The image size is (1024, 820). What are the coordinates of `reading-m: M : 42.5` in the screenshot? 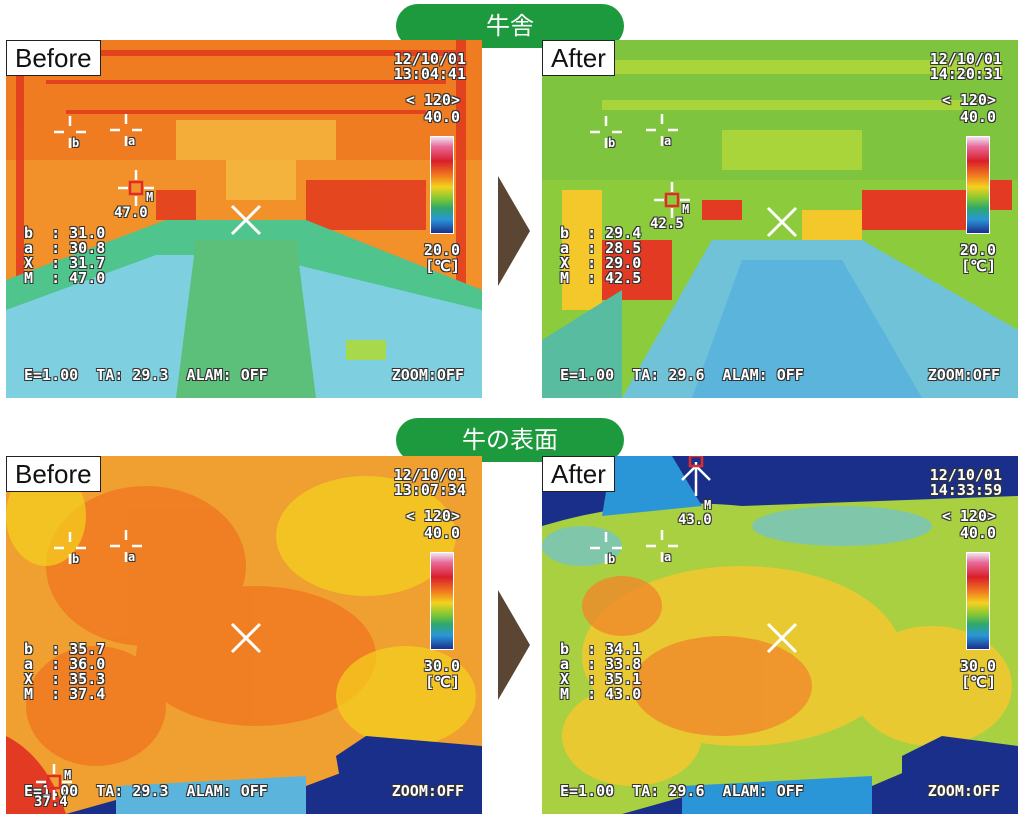 It's located at (601, 278).